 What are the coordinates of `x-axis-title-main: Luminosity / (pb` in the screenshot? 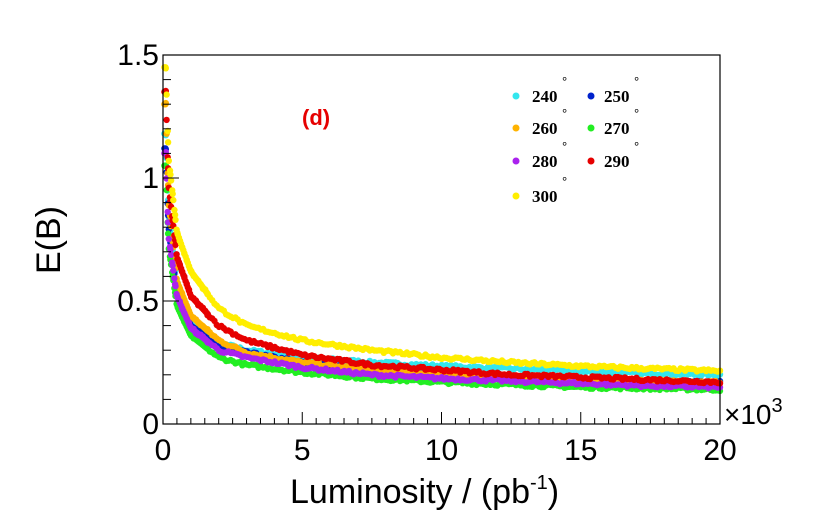 It's located at (410, 492).